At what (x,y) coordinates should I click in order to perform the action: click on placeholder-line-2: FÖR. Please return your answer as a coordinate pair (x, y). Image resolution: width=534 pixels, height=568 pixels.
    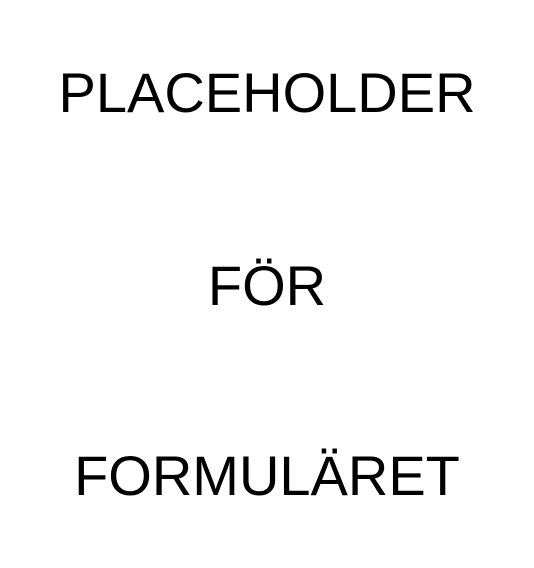
    Looking at the image, I should click on (267, 285).